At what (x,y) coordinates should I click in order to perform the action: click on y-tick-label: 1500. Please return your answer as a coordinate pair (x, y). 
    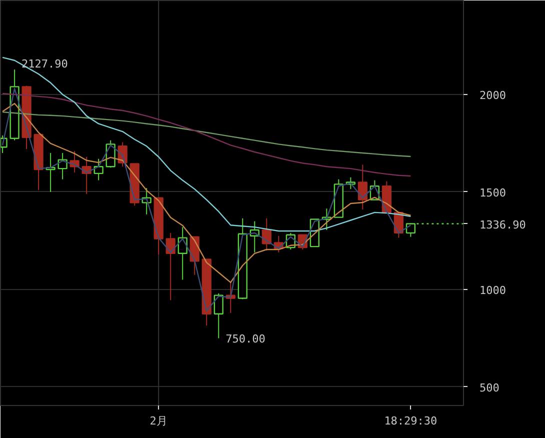
    Looking at the image, I should click on (493, 193).